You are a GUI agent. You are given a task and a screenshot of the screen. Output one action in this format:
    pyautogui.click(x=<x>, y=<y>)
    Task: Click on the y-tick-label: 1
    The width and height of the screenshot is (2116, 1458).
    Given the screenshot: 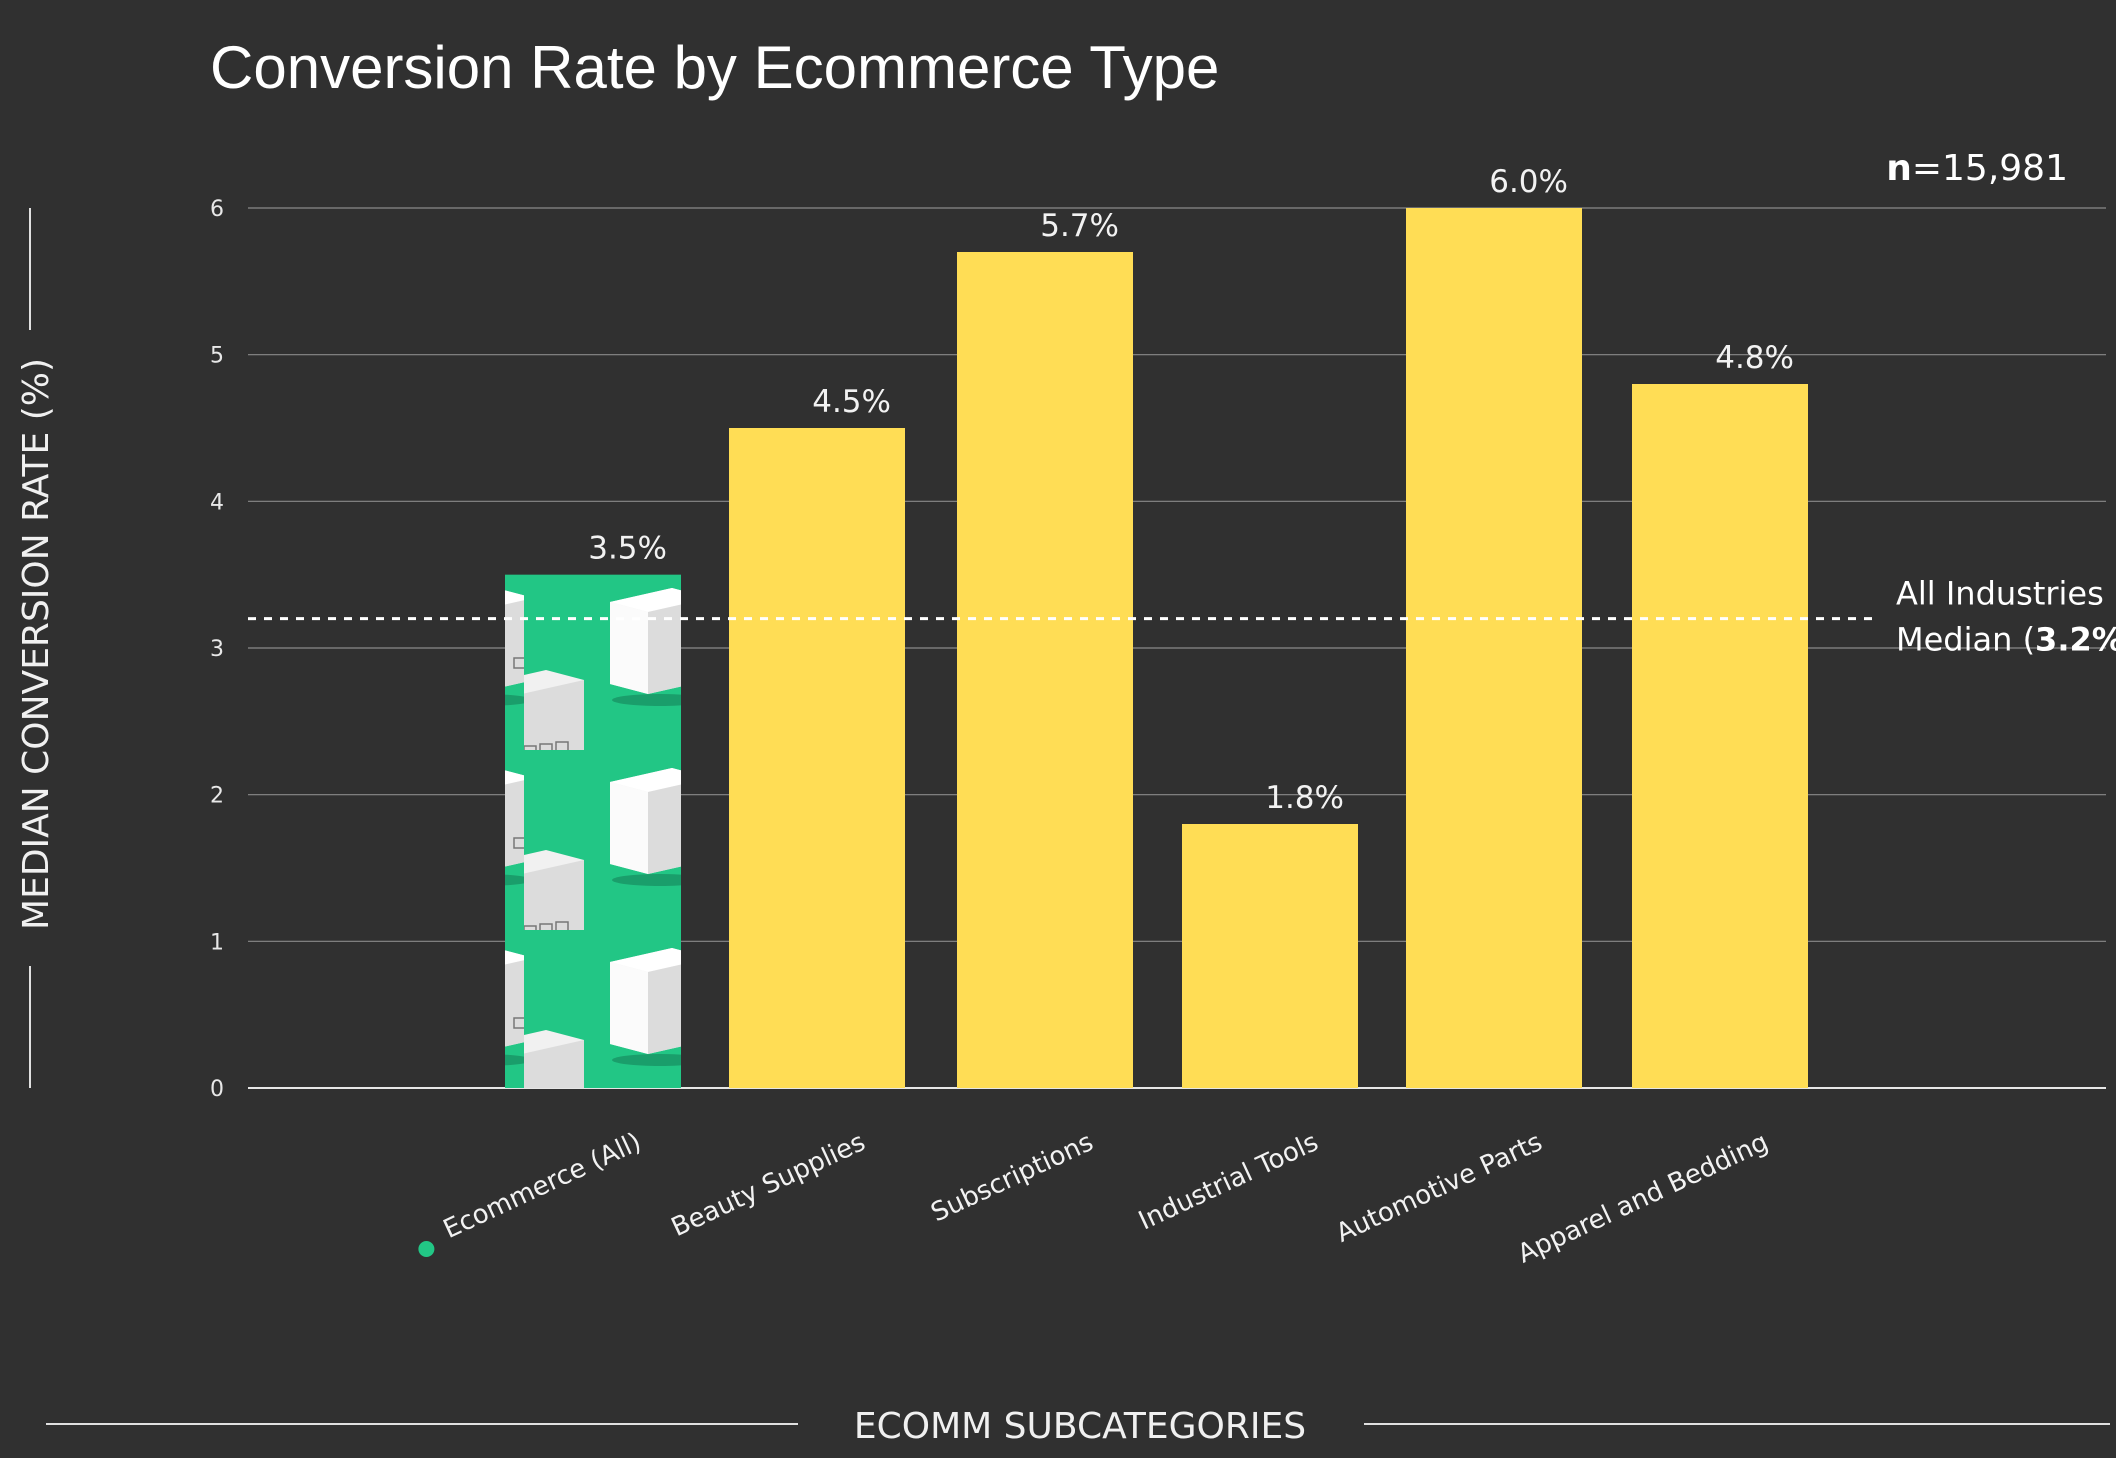 What is the action you would take?
    pyautogui.click(x=217, y=942)
    